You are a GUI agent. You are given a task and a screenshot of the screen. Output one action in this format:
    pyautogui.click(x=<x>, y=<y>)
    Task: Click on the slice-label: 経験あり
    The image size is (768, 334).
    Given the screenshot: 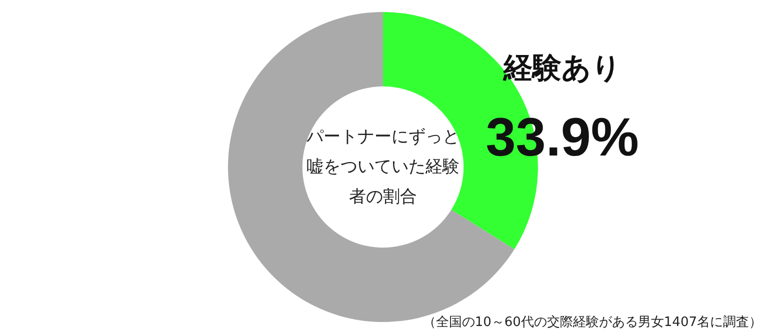 What is the action you would take?
    pyautogui.click(x=562, y=67)
    